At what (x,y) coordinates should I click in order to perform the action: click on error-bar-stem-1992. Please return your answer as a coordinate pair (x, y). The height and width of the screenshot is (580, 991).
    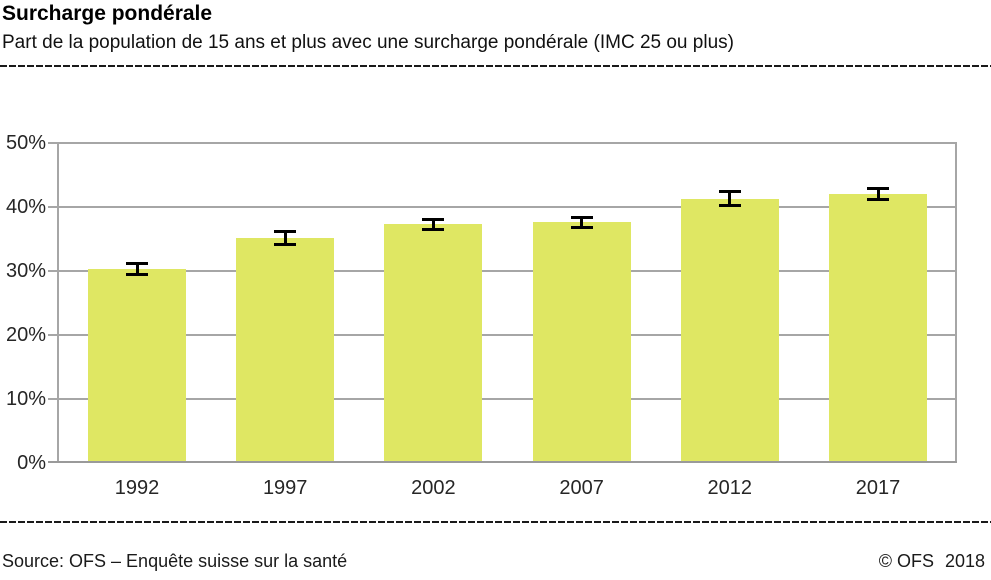
    Looking at the image, I should click on (137, 269).